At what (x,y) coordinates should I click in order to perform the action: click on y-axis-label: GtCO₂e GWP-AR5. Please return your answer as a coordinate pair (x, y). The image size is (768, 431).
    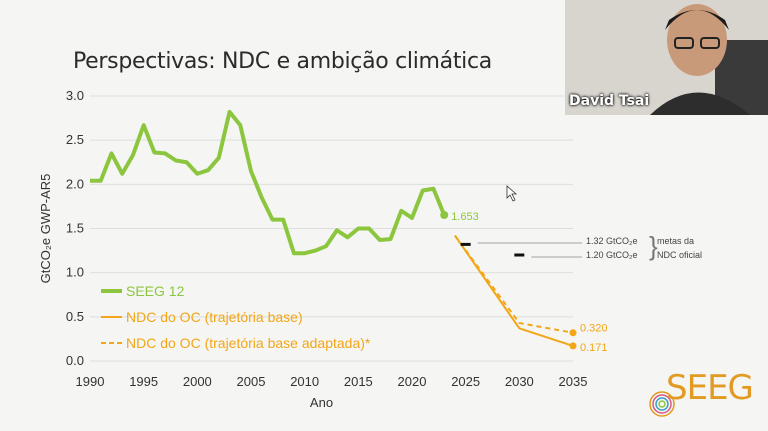
    Looking at the image, I should click on (45, 229).